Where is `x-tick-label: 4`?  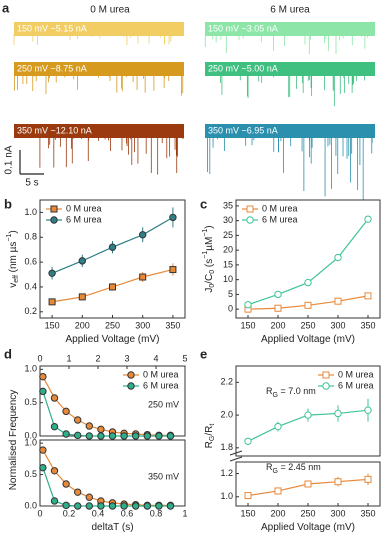
x-tick-label: 4 is located at coordinates (155, 358).